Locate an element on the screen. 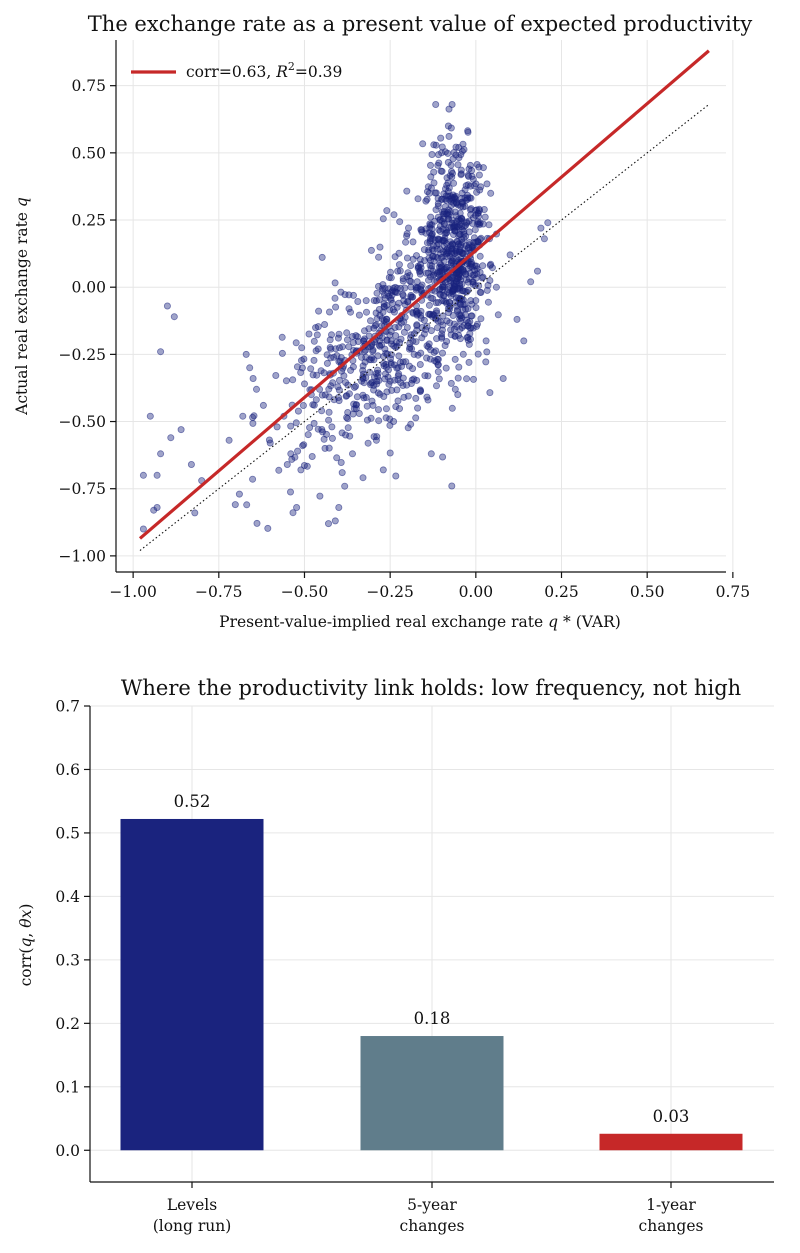  y-tick-label: 0.2 is located at coordinates (67, 1024).